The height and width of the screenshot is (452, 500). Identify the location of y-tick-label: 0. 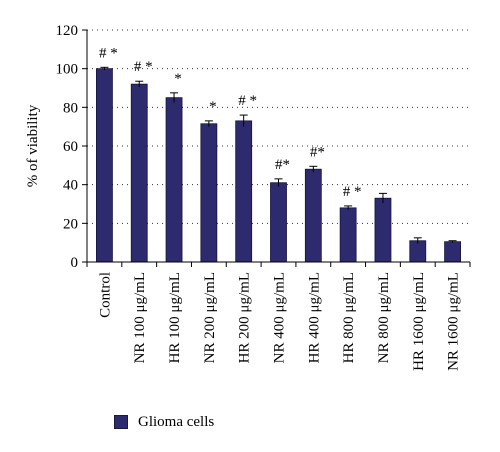
(75, 263).